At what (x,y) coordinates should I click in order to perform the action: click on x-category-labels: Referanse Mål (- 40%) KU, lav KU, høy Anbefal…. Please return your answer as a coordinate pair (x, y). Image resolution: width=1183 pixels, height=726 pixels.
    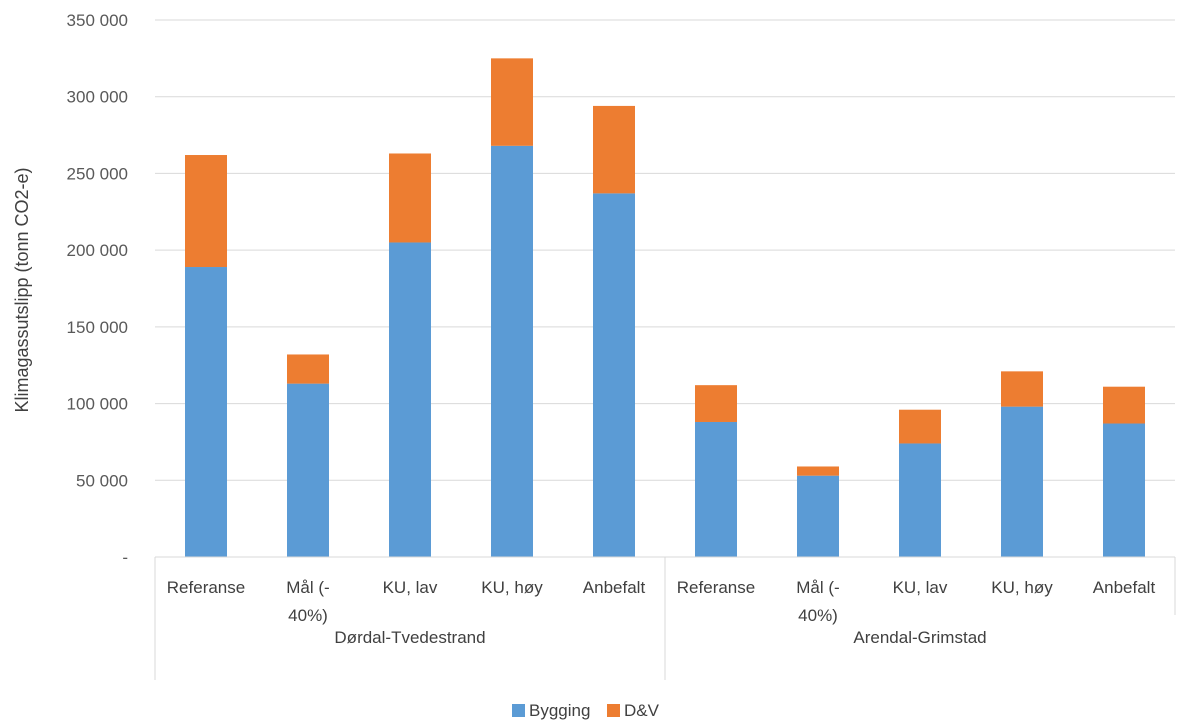
    Looking at the image, I should click on (661, 612).